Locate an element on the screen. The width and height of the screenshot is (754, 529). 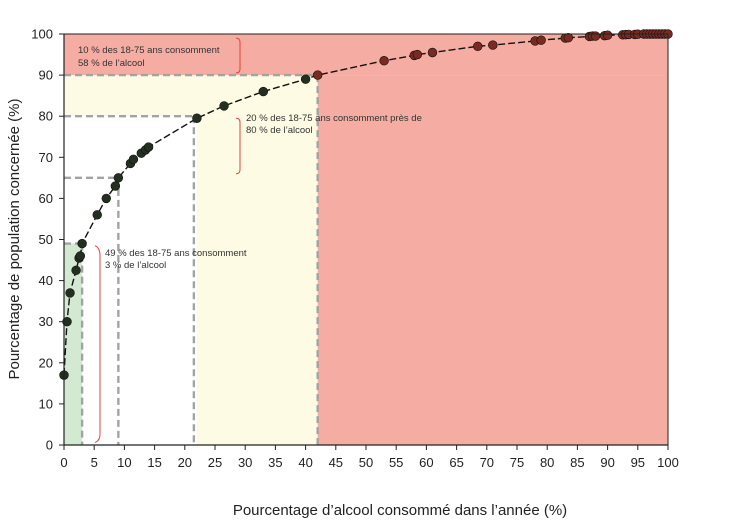
x-tick-label-30: 30 is located at coordinates (245, 462).